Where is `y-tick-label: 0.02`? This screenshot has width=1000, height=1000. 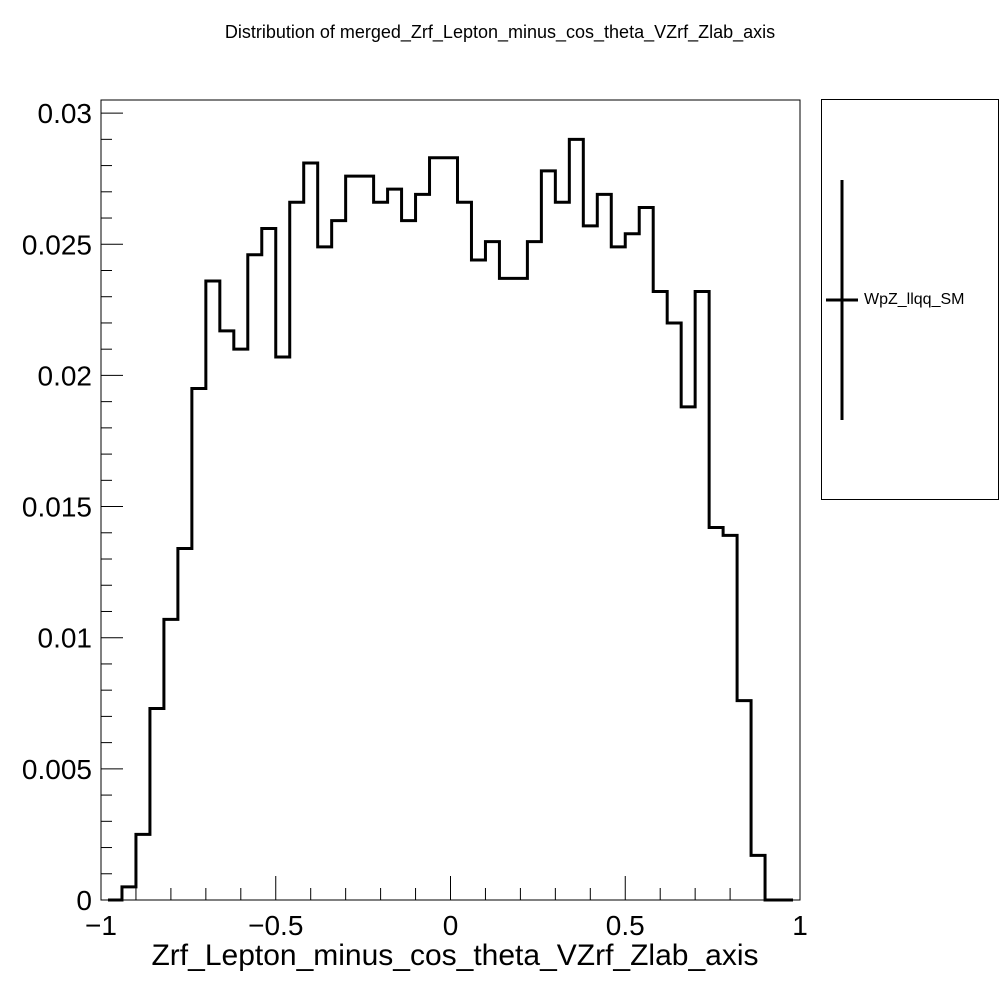
y-tick-label: 0.02 is located at coordinates (65, 375).